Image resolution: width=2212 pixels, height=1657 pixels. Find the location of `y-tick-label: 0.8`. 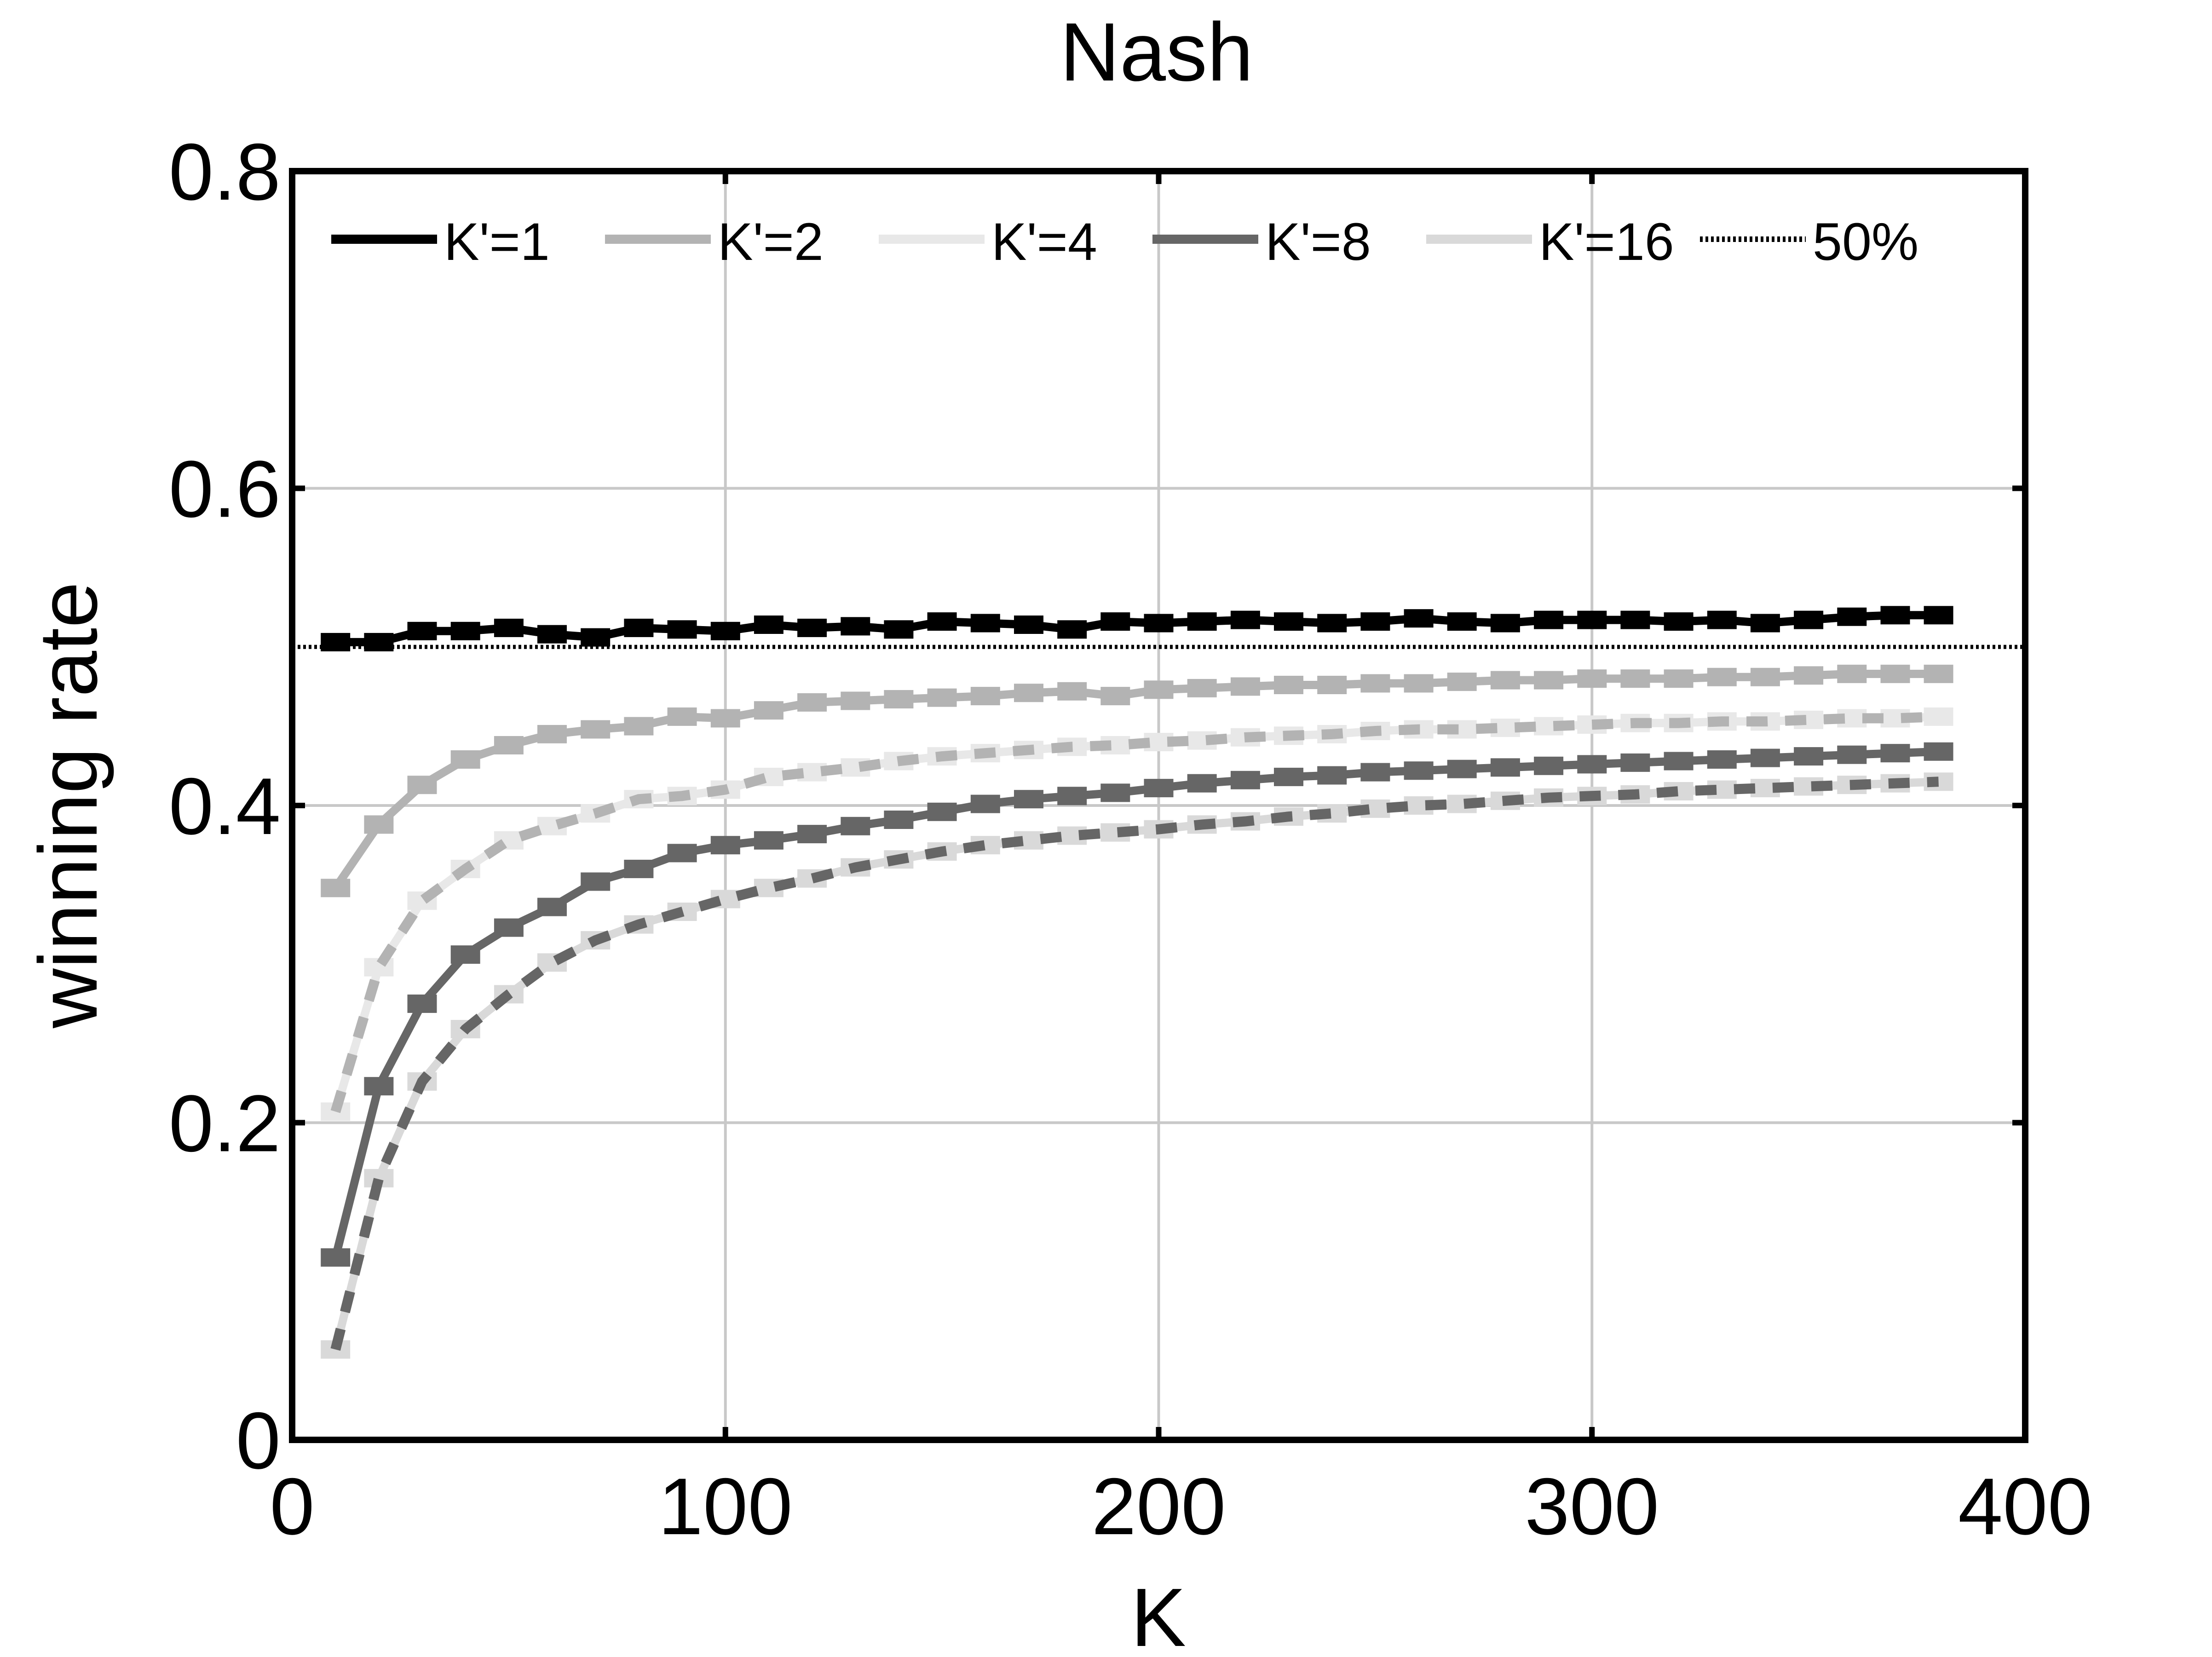

y-tick-label: 0.8 is located at coordinates (225, 172).